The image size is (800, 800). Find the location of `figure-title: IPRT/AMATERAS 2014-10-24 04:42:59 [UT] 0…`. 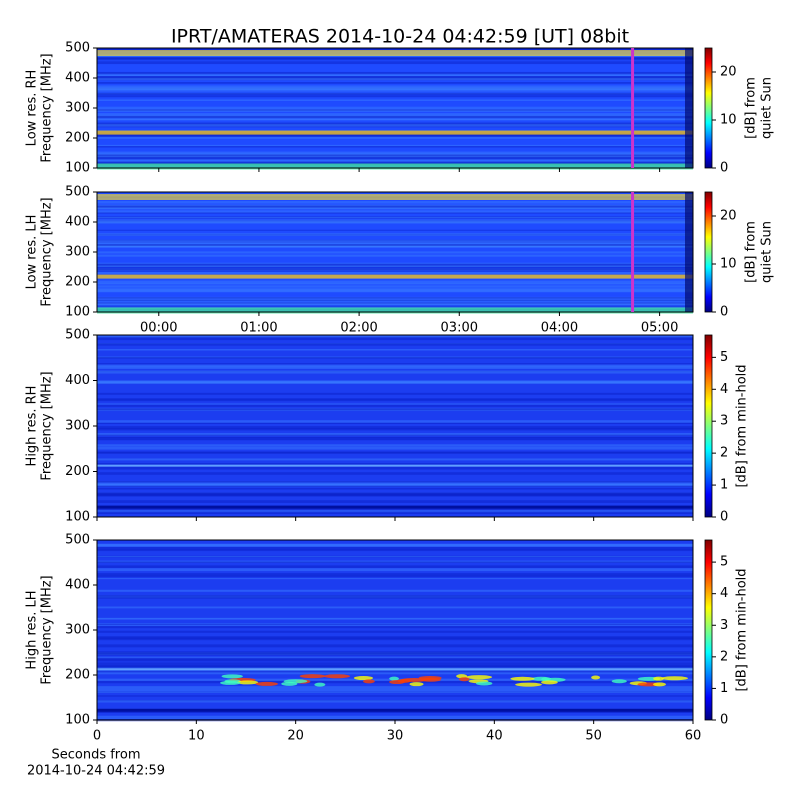

figure-title: IPRT/AMATERAS 2014-10-24 04:42:59 [UT] 0… is located at coordinates (400, 37).